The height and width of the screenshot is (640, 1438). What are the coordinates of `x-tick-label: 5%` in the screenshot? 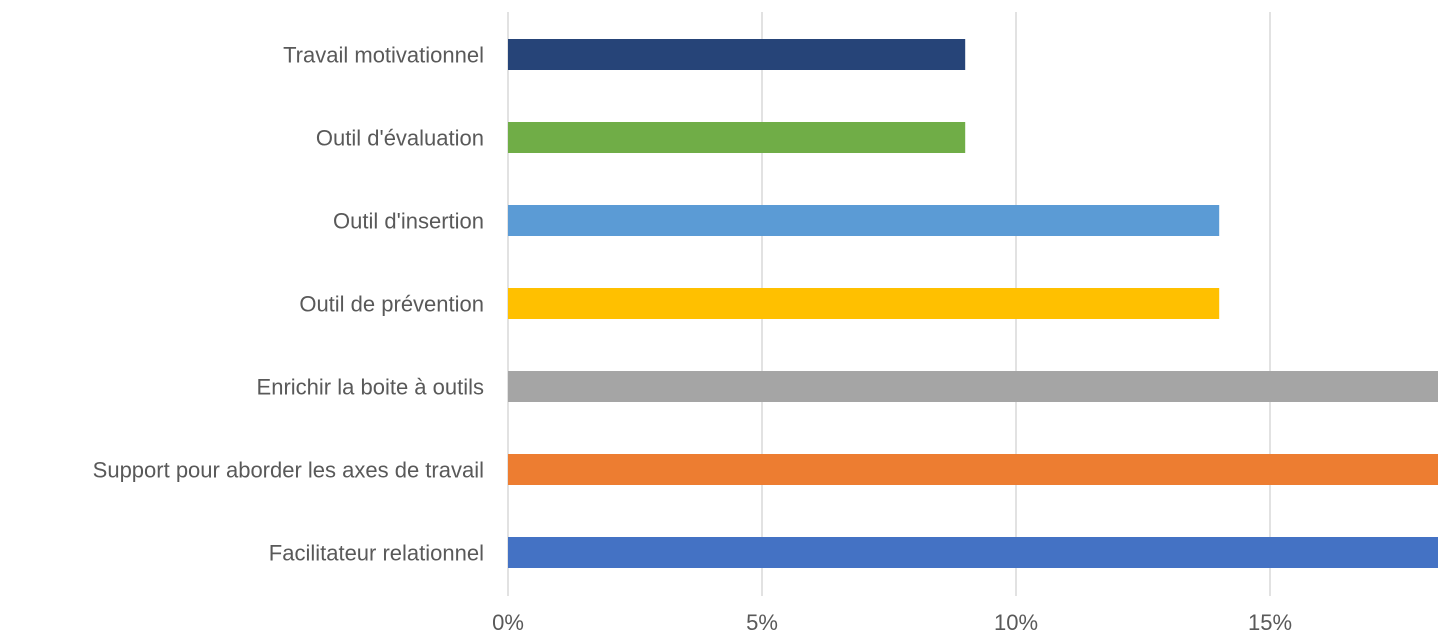 It's located at (762, 622).